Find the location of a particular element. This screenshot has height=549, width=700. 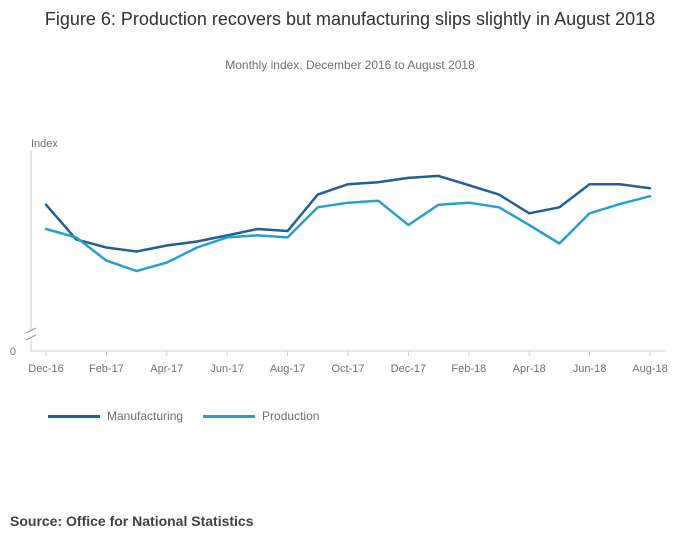

x-tick-label: Aug-18 is located at coordinates (649, 369).